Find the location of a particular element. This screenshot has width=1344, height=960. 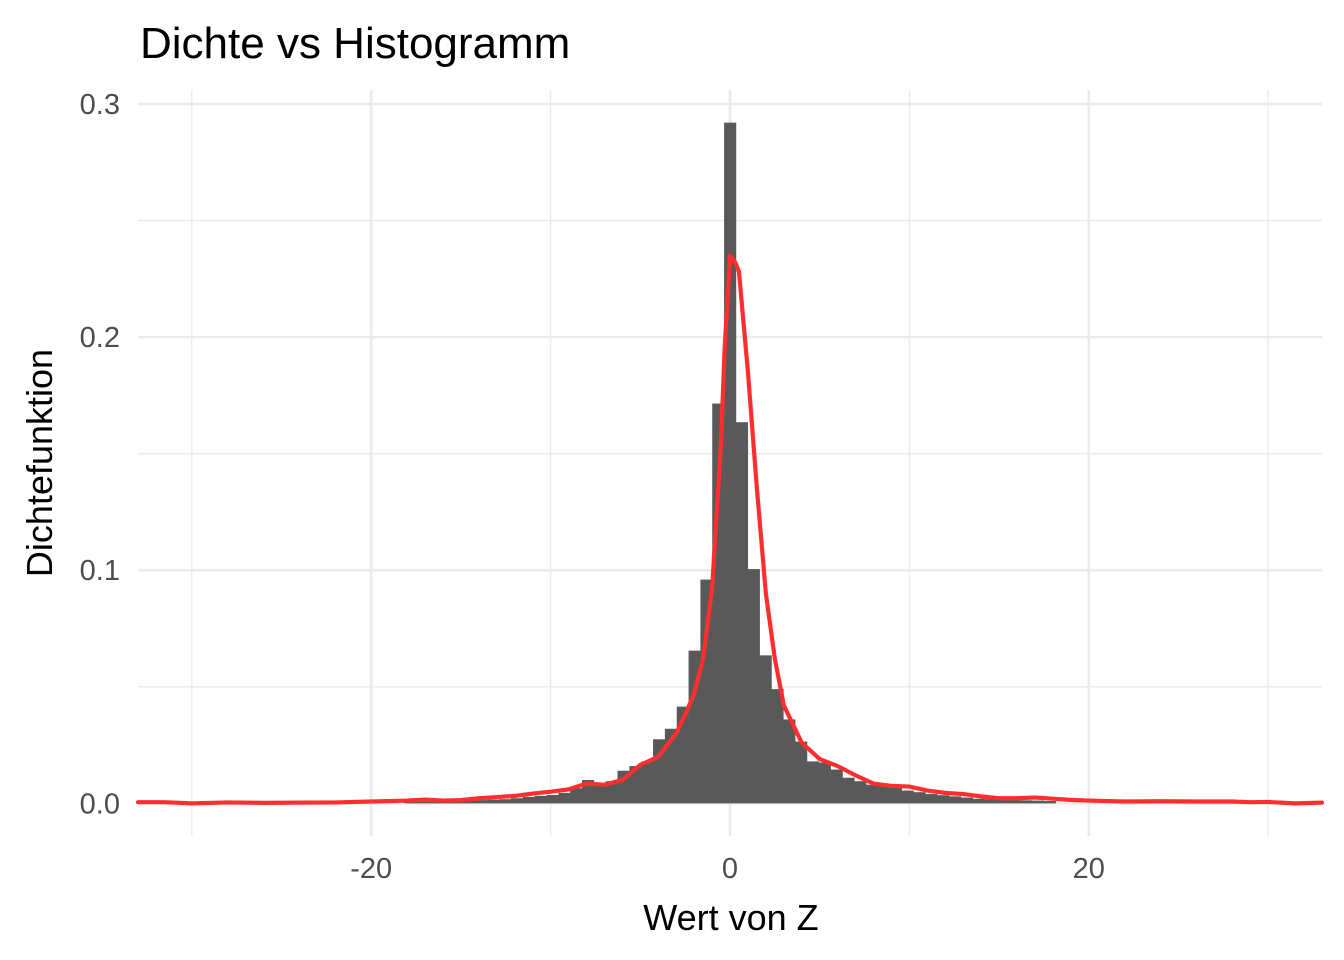

chart-title: Dichte vs Histogramm is located at coordinates (355, 43).